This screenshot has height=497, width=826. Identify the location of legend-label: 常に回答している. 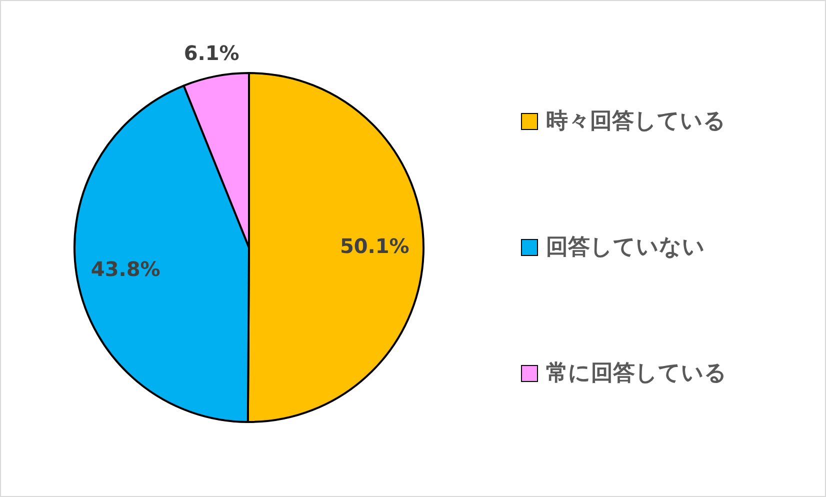
(636, 374).